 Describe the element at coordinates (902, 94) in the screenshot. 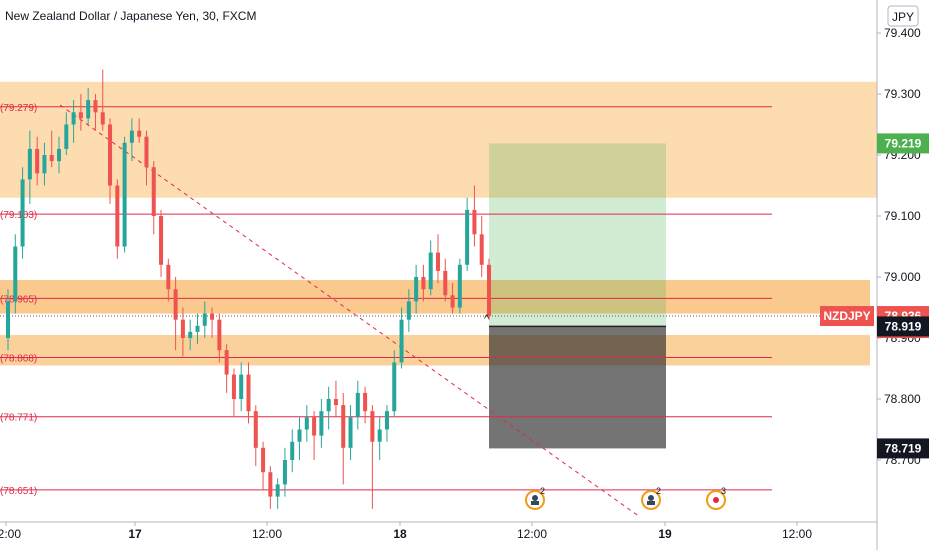

I see `y-tick-1: 79.300` at that location.